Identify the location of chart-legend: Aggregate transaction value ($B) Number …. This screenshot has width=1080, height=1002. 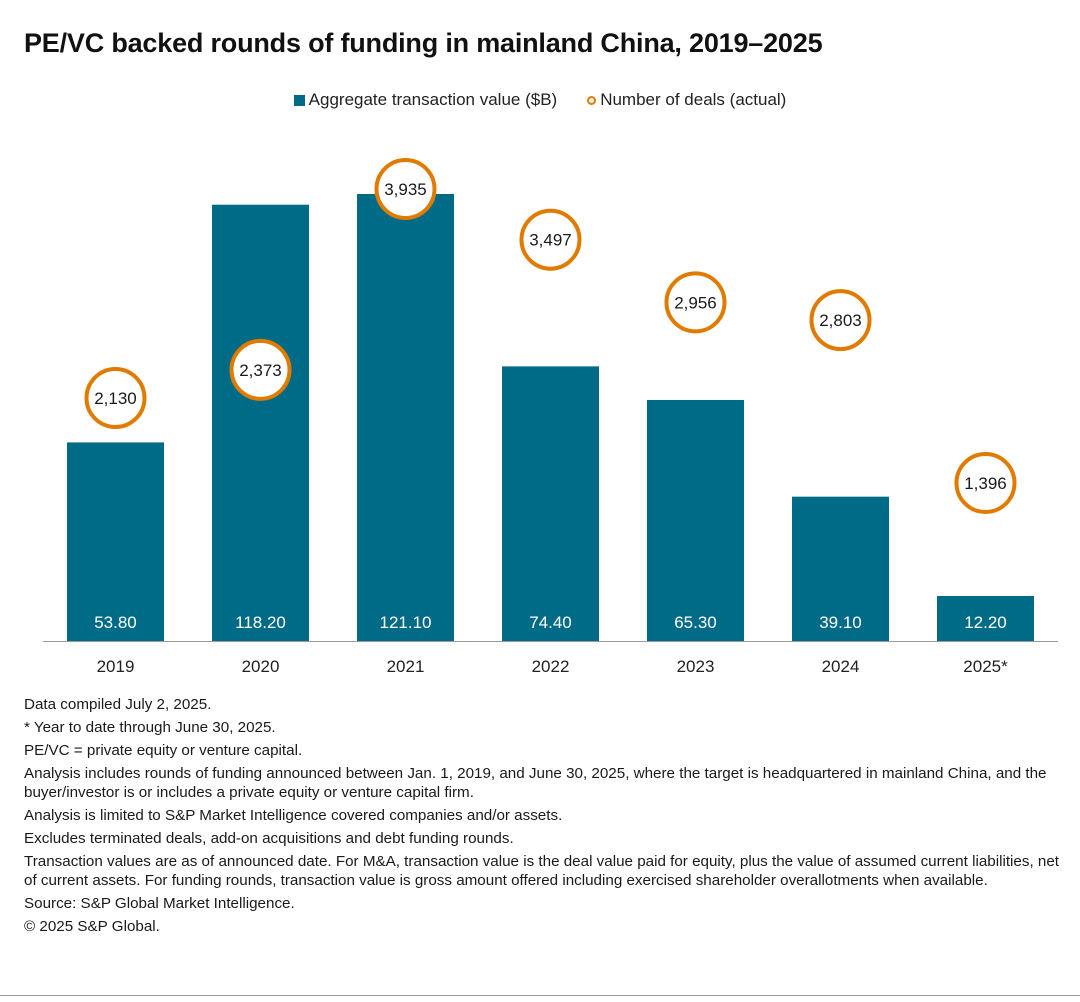
(540, 100).